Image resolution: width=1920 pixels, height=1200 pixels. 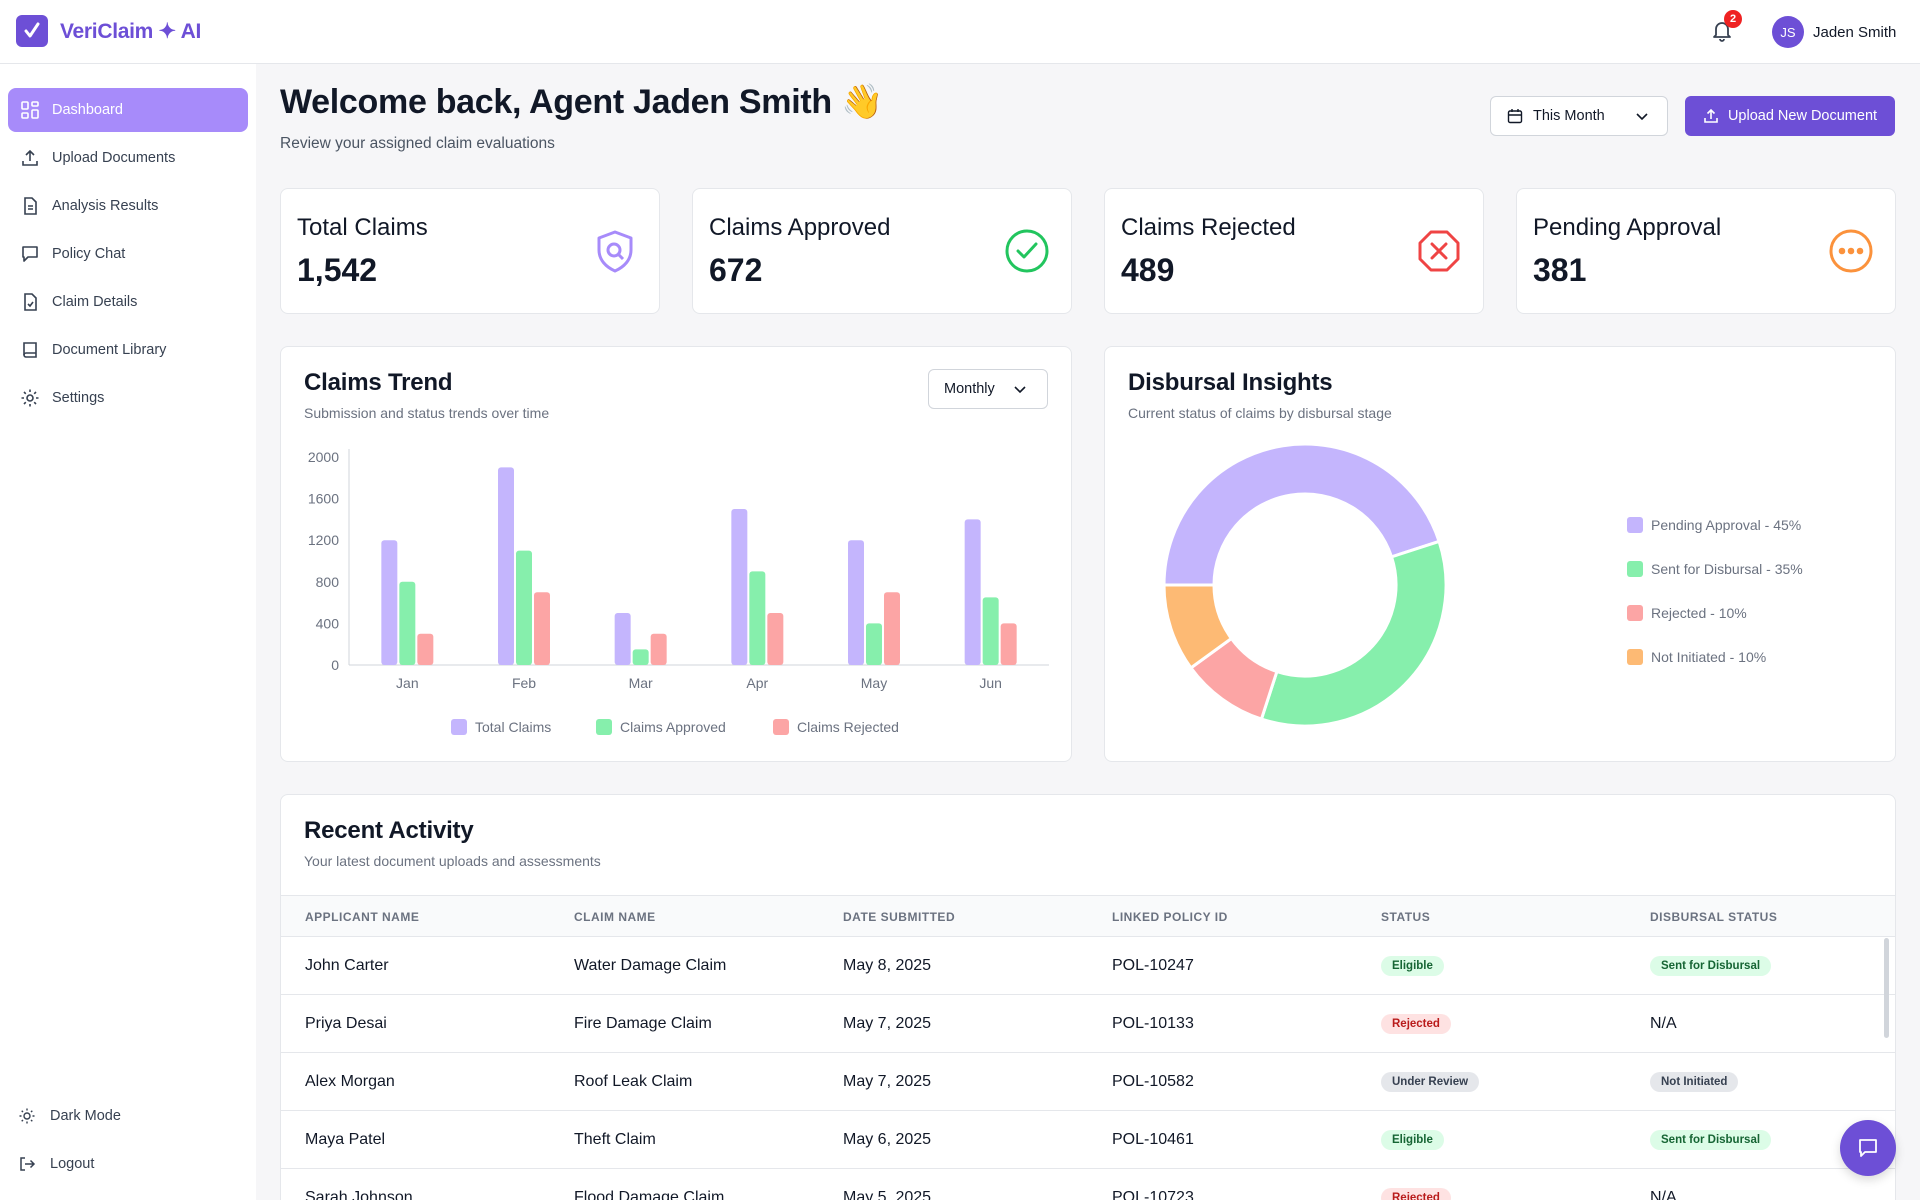 What do you see at coordinates (1687, 613) in the screenshot?
I see `legend-item-rejected: Rejected - 10%` at bounding box center [1687, 613].